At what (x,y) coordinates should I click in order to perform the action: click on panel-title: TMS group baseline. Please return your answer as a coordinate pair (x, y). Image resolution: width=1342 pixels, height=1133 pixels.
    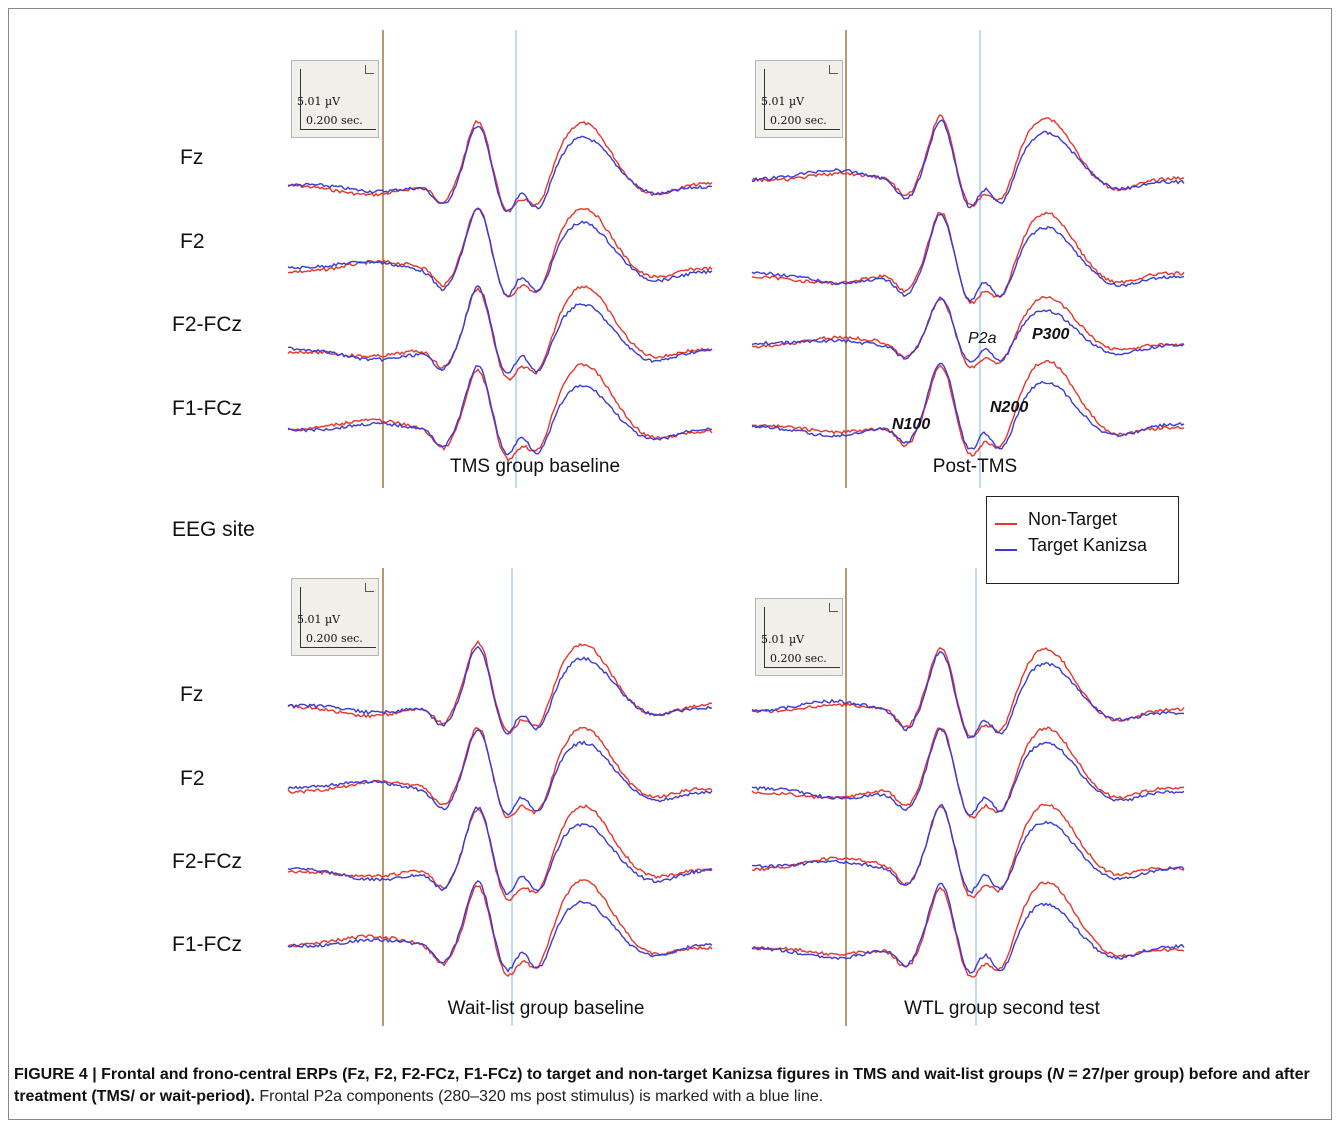
    Looking at the image, I should click on (535, 466).